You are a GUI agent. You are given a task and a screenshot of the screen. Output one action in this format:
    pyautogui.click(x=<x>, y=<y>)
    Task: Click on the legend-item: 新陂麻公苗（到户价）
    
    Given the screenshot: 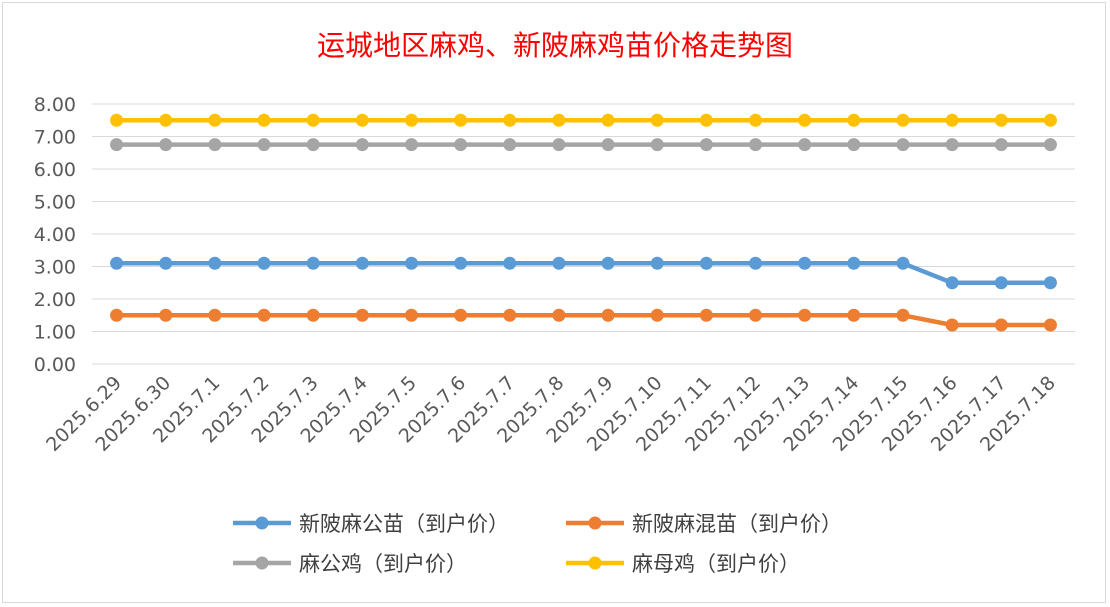 What is the action you would take?
    pyautogui.click(x=371, y=524)
    